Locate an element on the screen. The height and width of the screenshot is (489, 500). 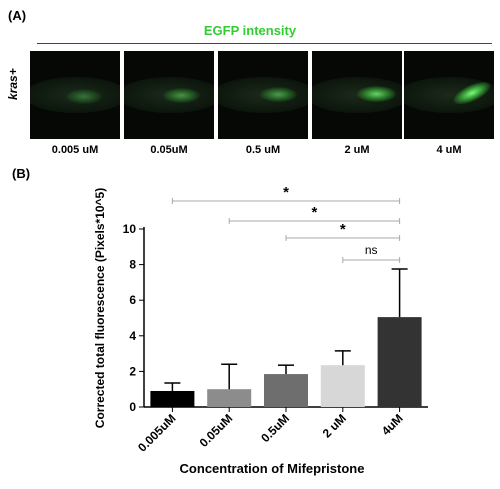
y-tick-label: 0 is located at coordinates (132, 407).